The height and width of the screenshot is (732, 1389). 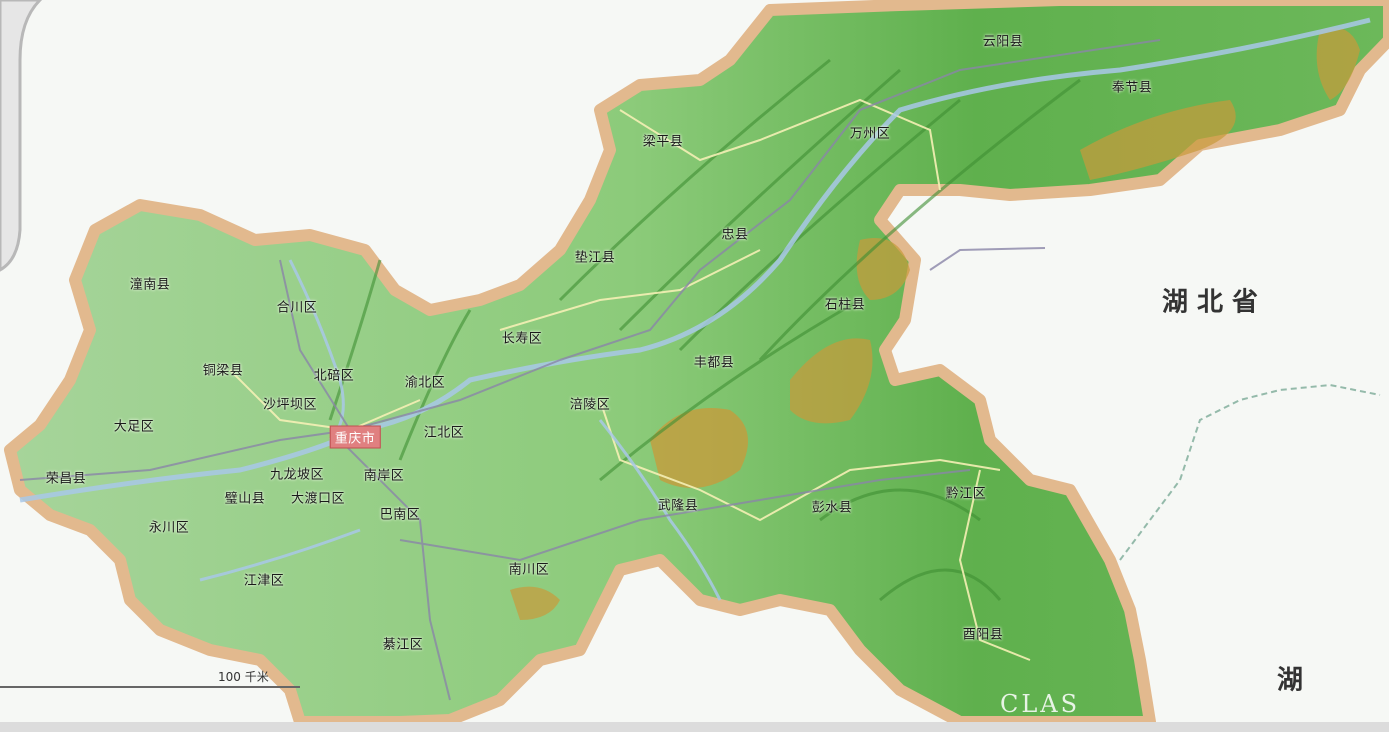 What do you see at coordinates (845, 305) in the screenshot?
I see `district-label-shizhu: 石柱县` at bounding box center [845, 305].